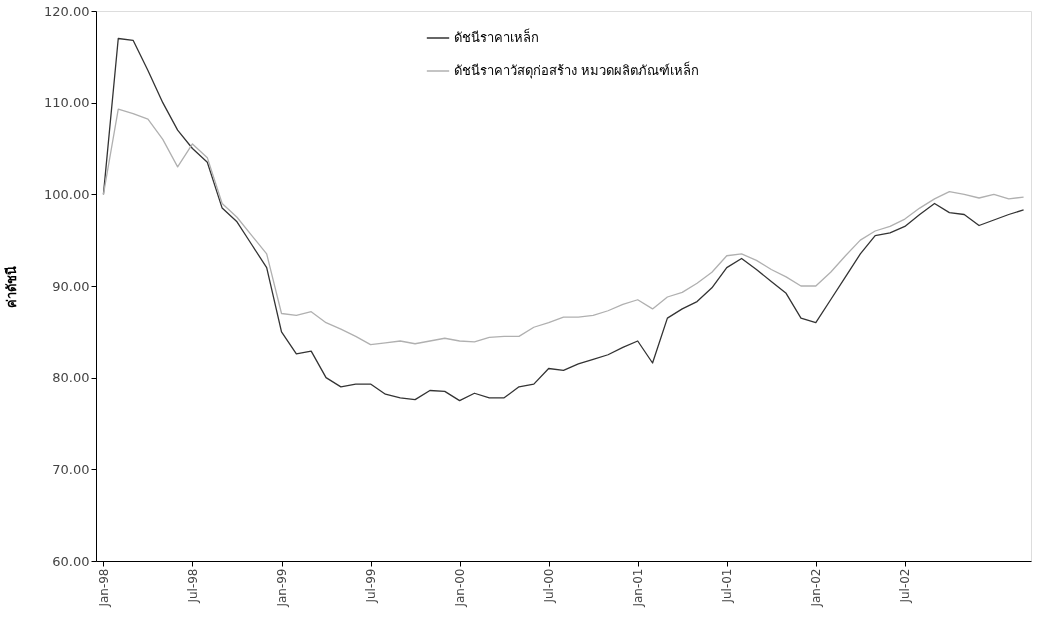 This screenshot has width=1042, height=642. Describe the element at coordinates (71, 561) in the screenshot. I see `y-tick-label: 60.00` at that location.